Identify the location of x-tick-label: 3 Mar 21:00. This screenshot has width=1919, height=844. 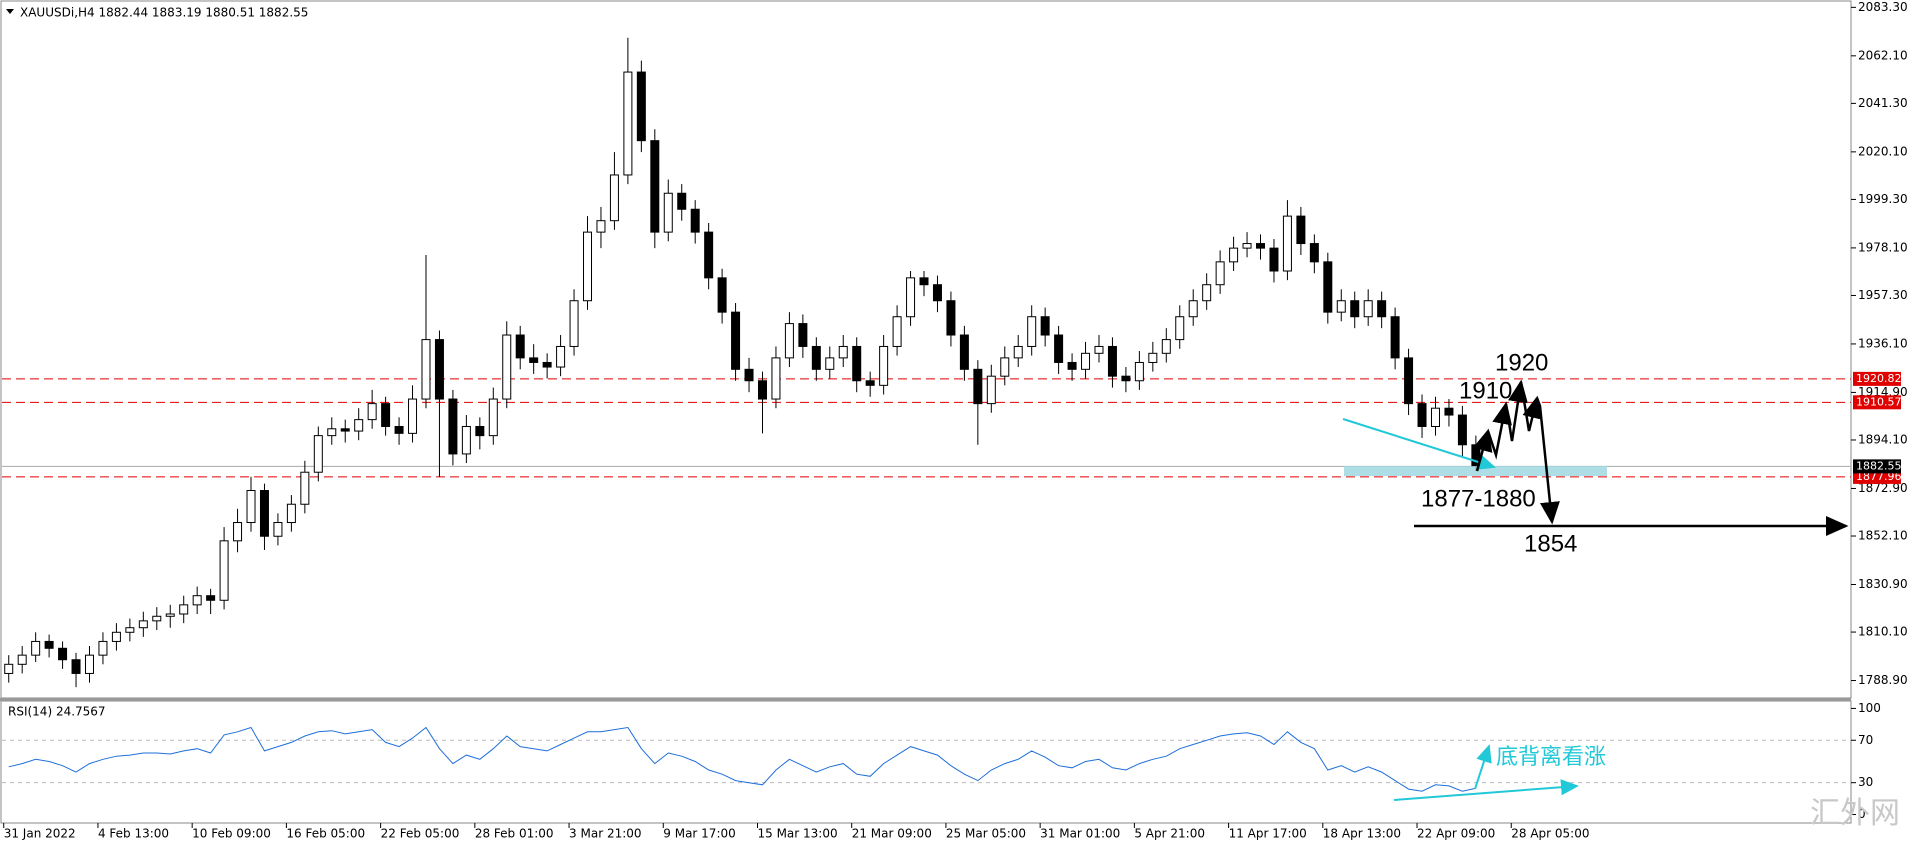
(605, 834).